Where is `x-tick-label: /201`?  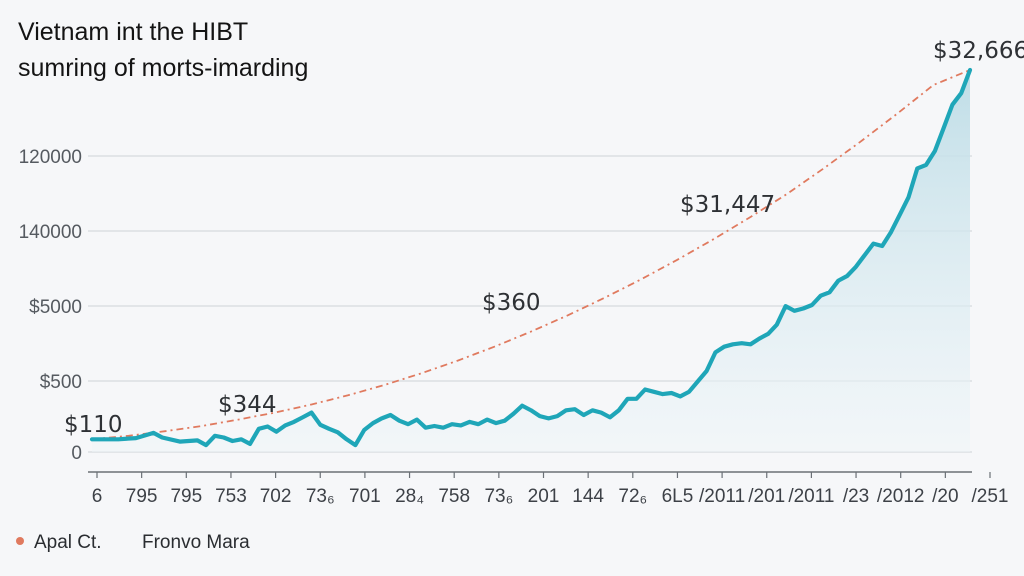 x-tick-label: /201 is located at coordinates (766, 496).